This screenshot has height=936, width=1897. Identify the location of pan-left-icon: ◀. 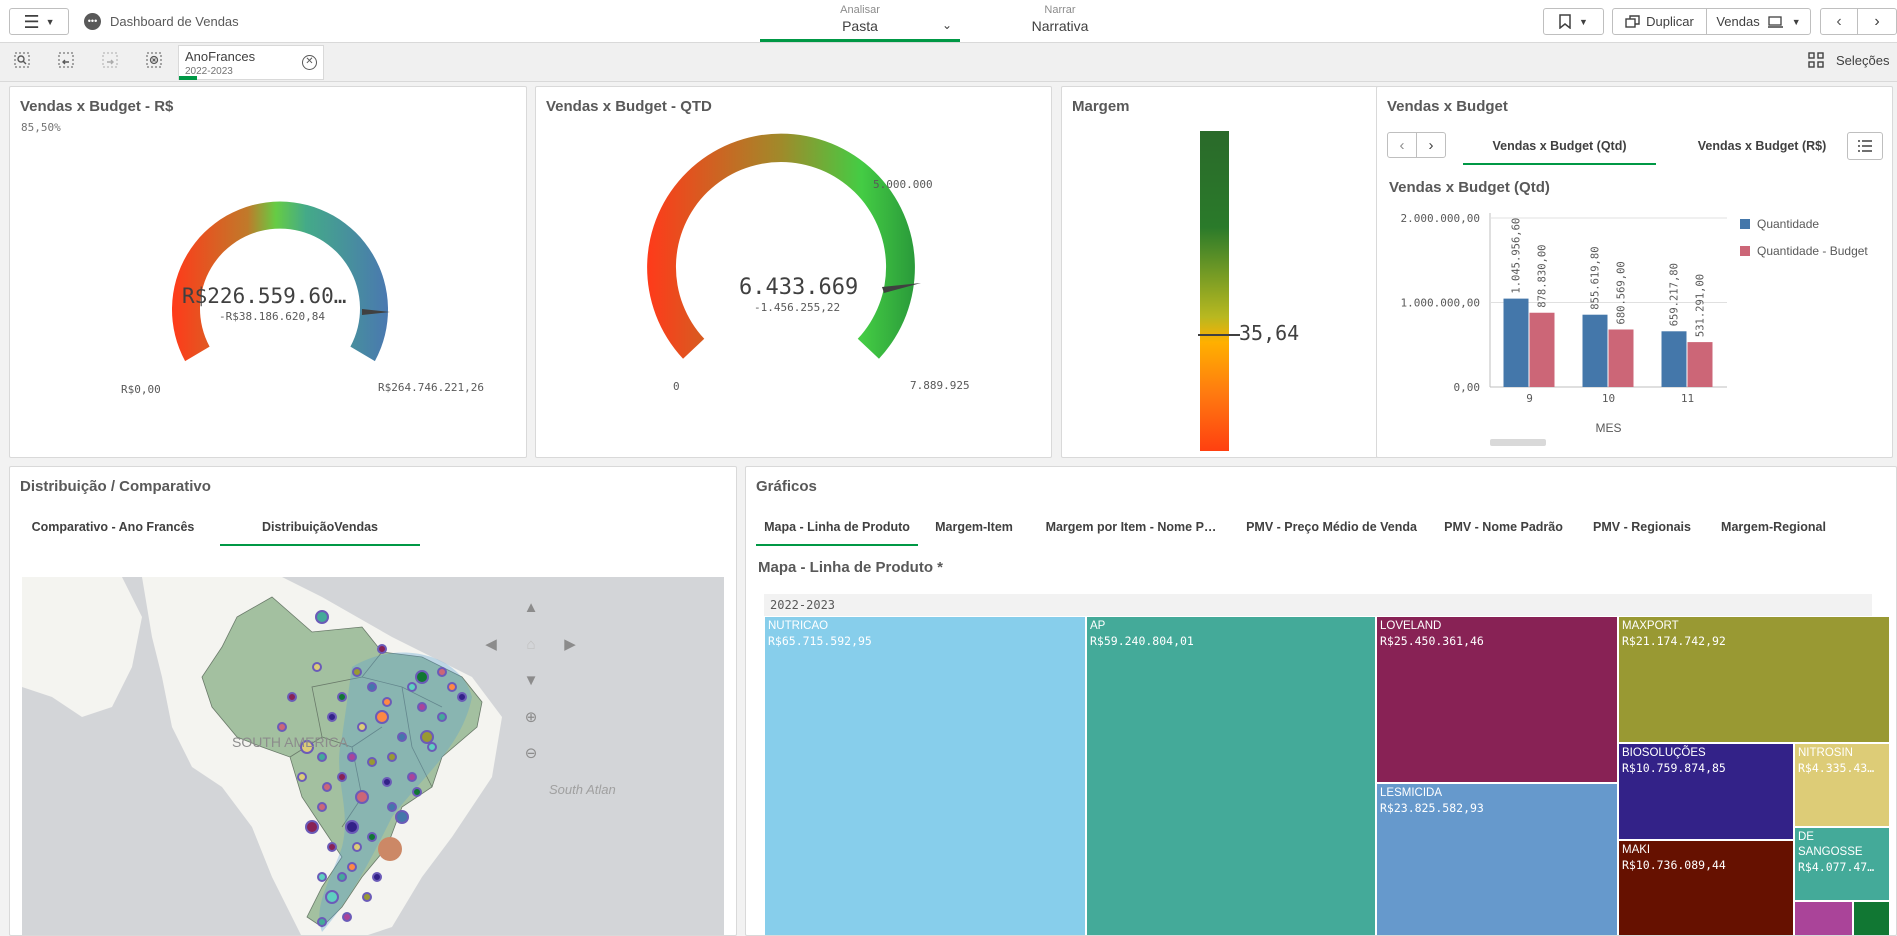
(491, 644).